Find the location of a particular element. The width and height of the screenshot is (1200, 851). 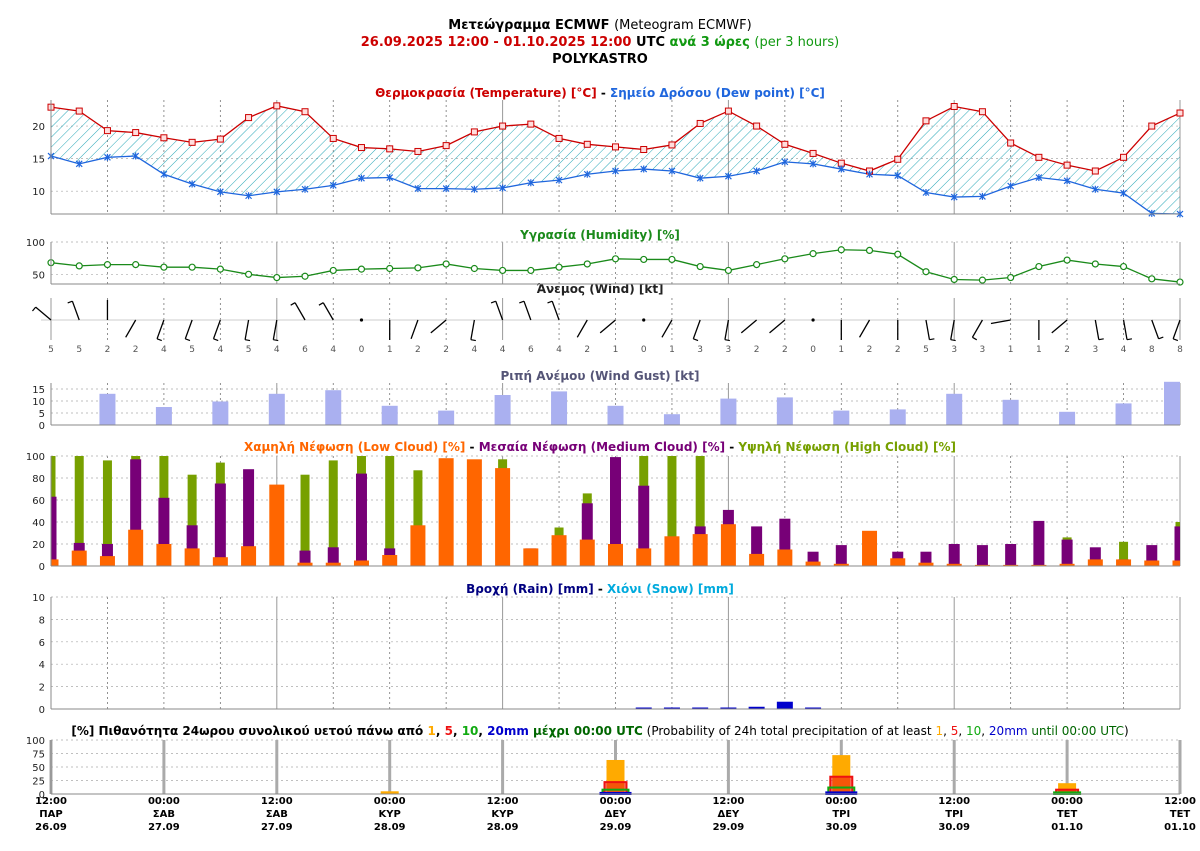

cloud-ytick-label: 0 is located at coordinates (42, 567).